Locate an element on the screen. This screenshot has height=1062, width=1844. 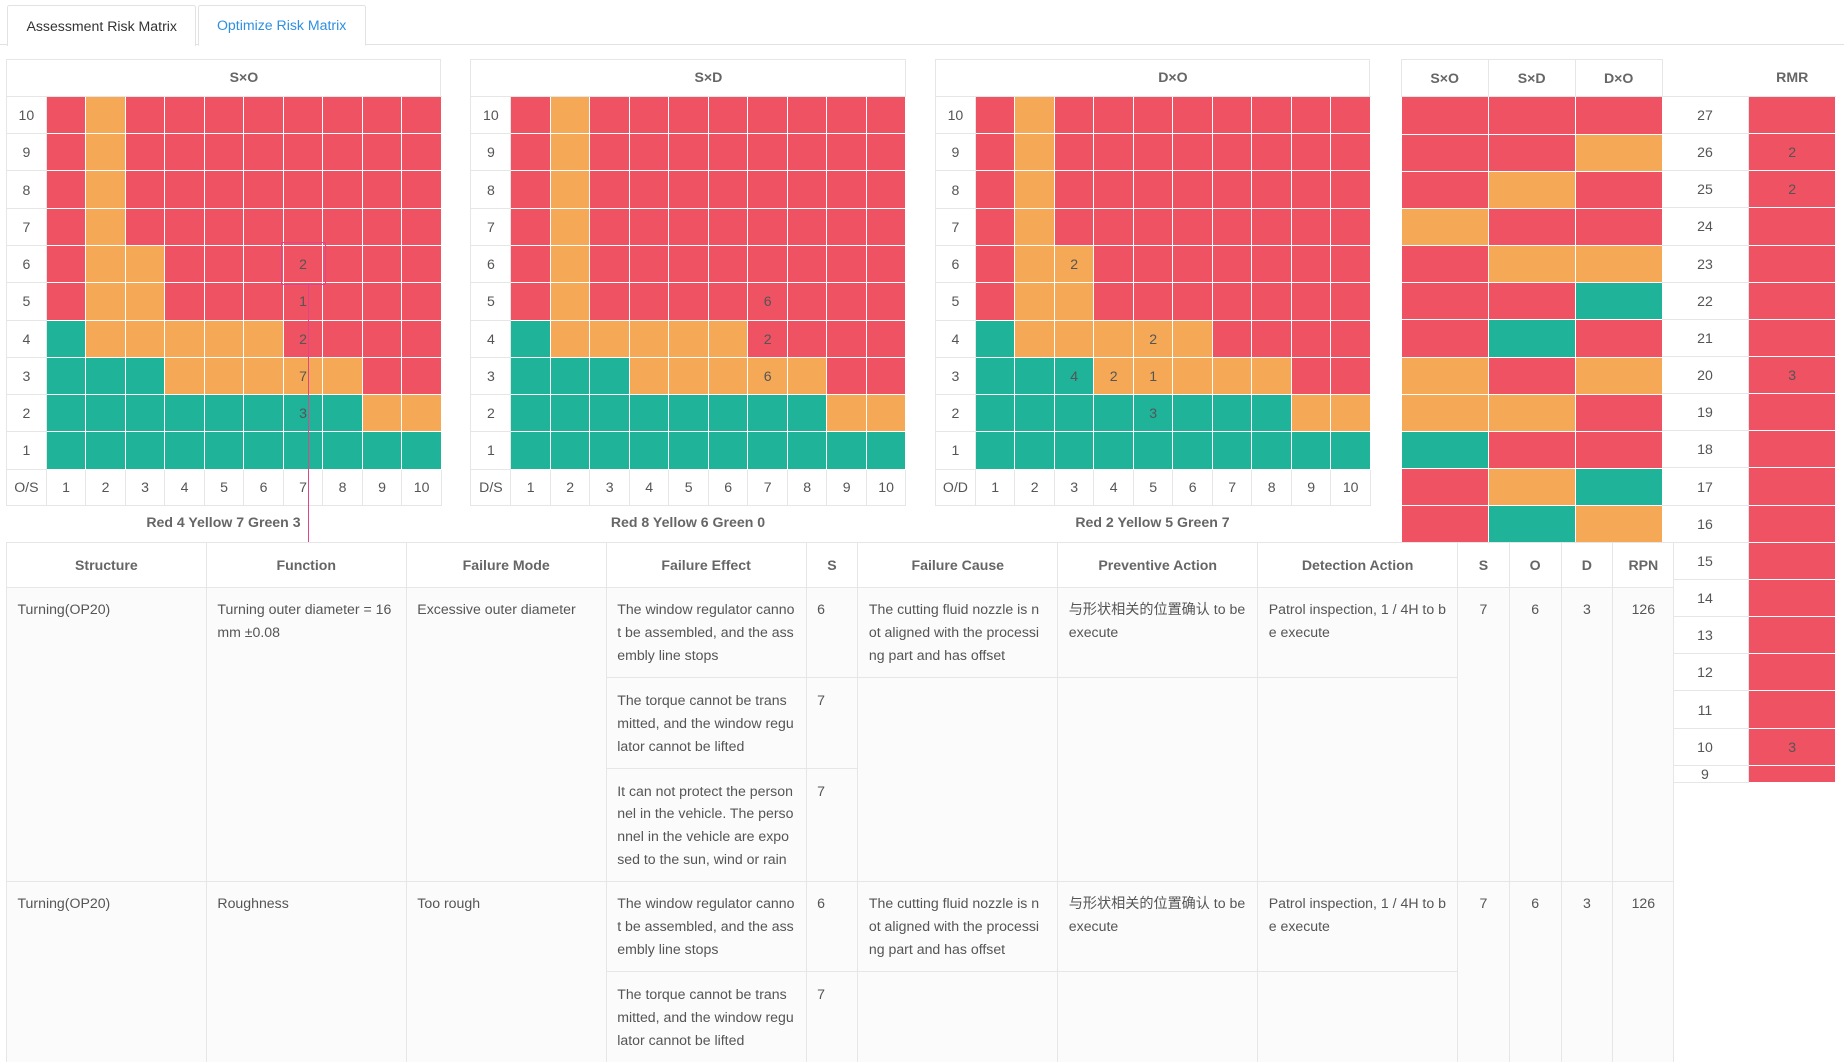
tab-optimize-risk-matrix: Optimize Risk Matrix is located at coordinates (281, 25).